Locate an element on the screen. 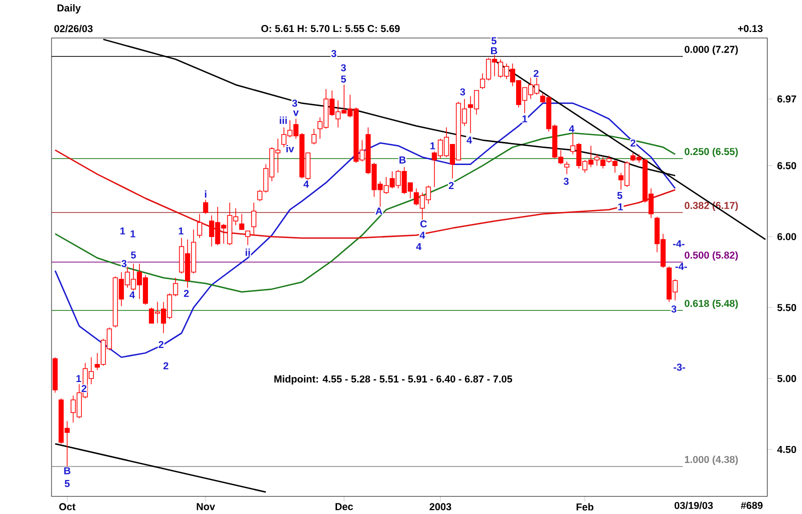  annotation: i is located at coordinates (205, 194).